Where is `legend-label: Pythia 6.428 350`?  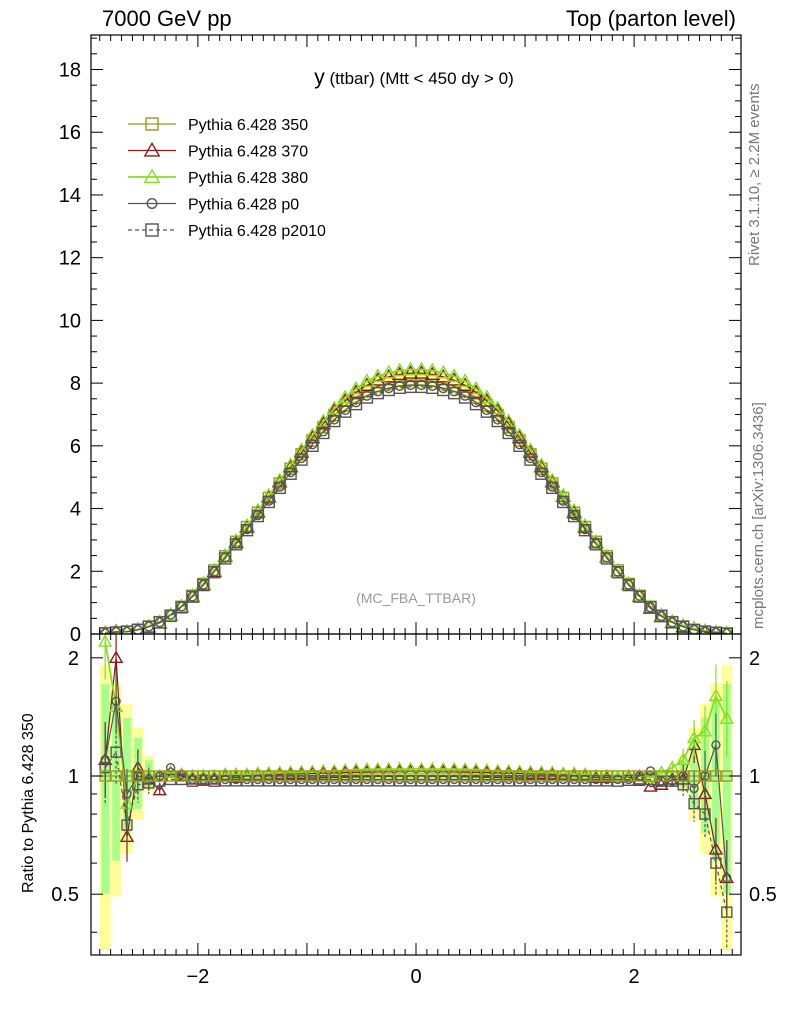
legend-label: Pythia 6.428 350 is located at coordinates (248, 125).